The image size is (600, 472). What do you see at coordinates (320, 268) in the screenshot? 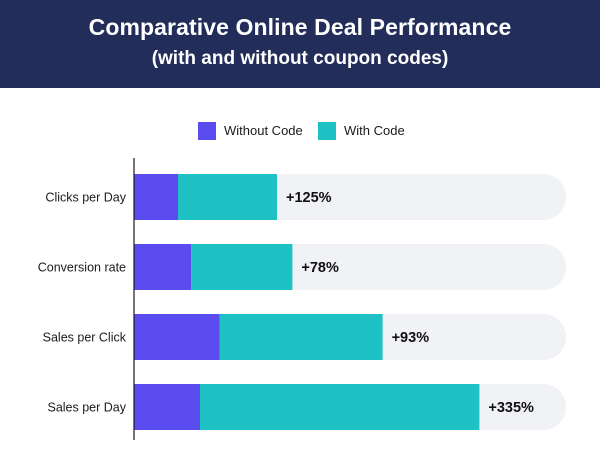
I see `change-label-conversion-rate: +78%` at bounding box center [320, 268].